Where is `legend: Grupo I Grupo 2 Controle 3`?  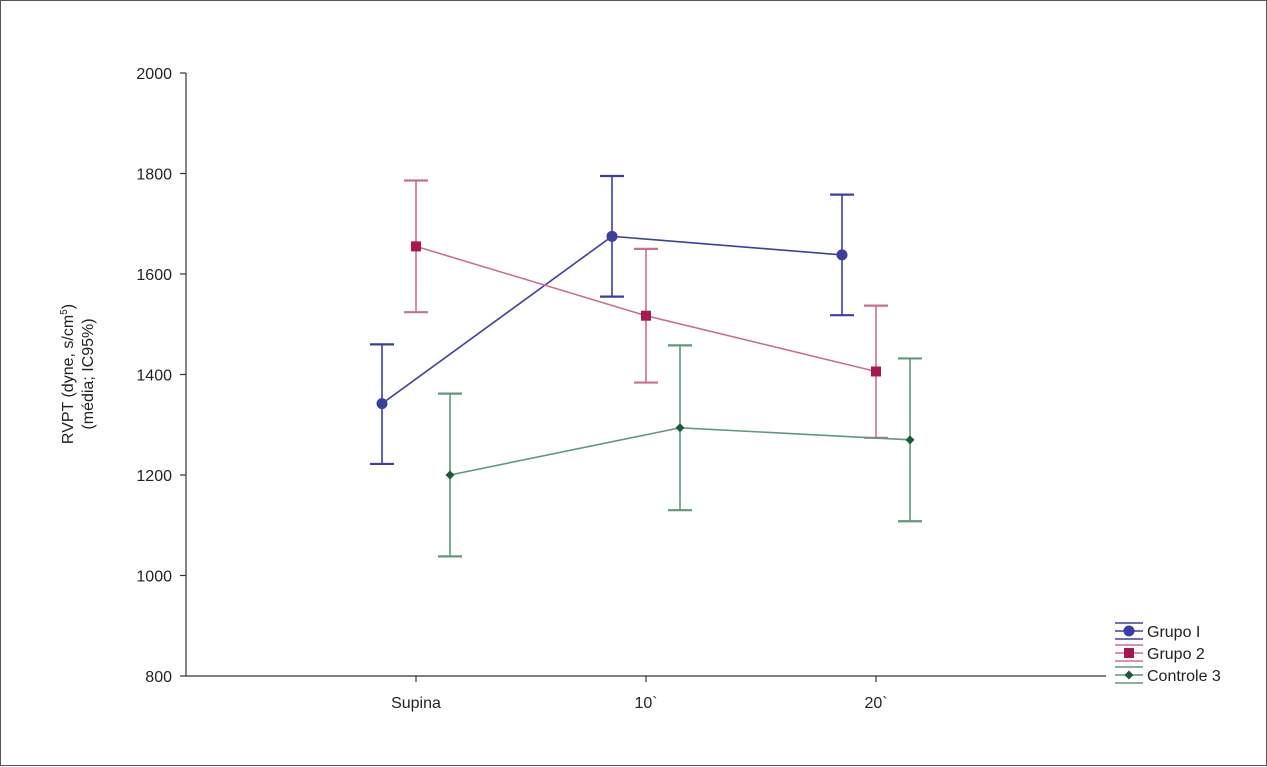 legend: Grupo I Grupo 2 Controle 3 is located at coordinates (1168, 654).